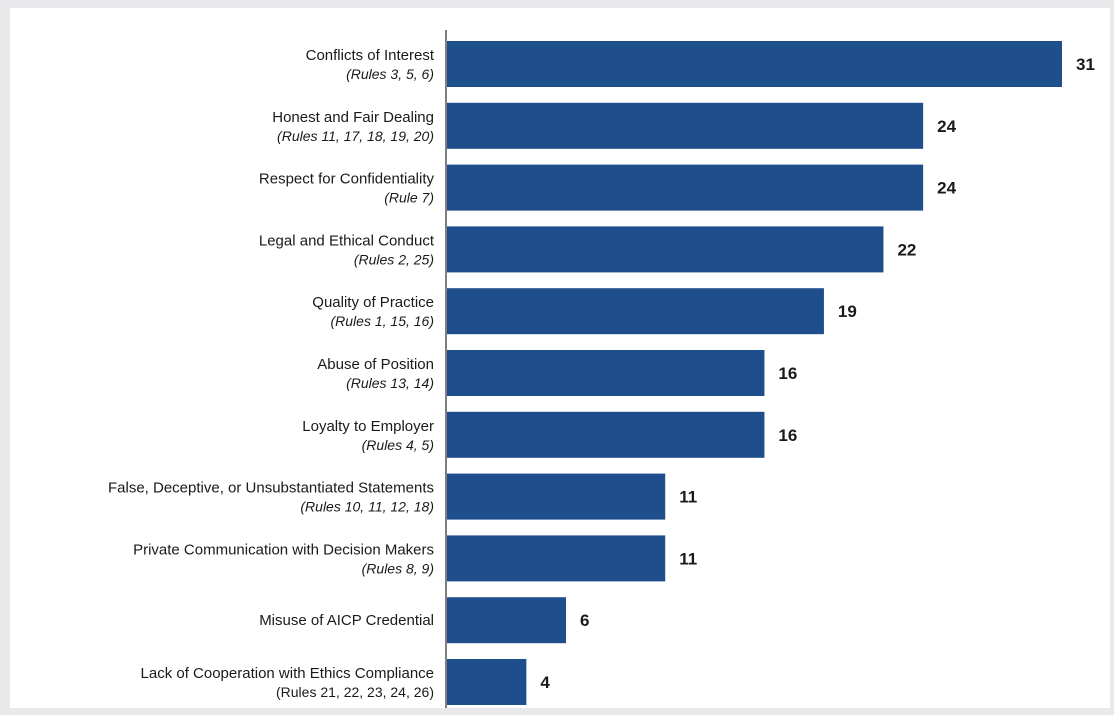 The width and height of the screenshot is (1114, 715). I want to click on value-label-3: 22, so click(906, 249).